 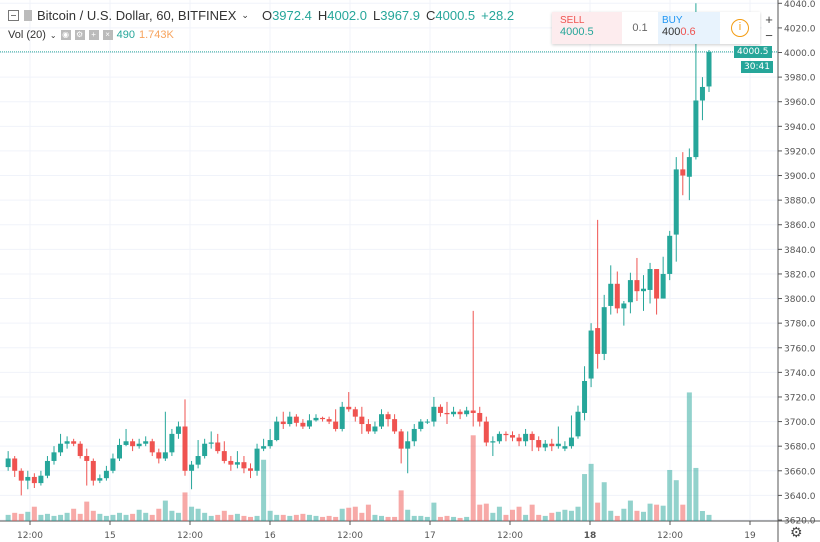 What do you see at coordinates (750, 536) in the screenshot?
I see `time-tick-label: 19` at bounding box center [750, 536].